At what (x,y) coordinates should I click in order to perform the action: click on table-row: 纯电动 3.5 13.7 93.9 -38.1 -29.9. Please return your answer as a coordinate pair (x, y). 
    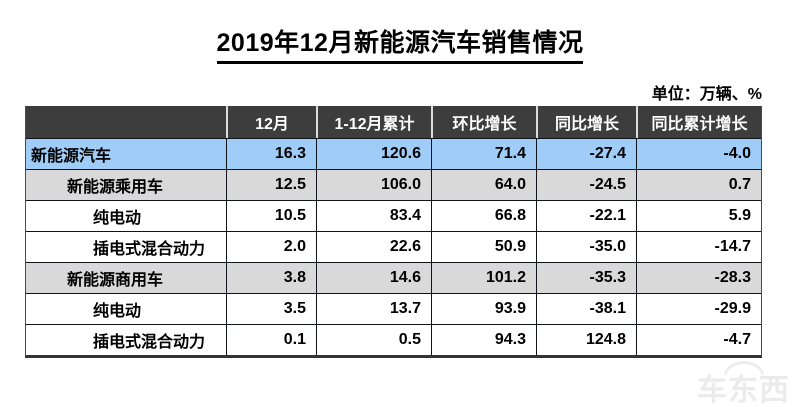
    Looking at the image, I should click on (393, 308).